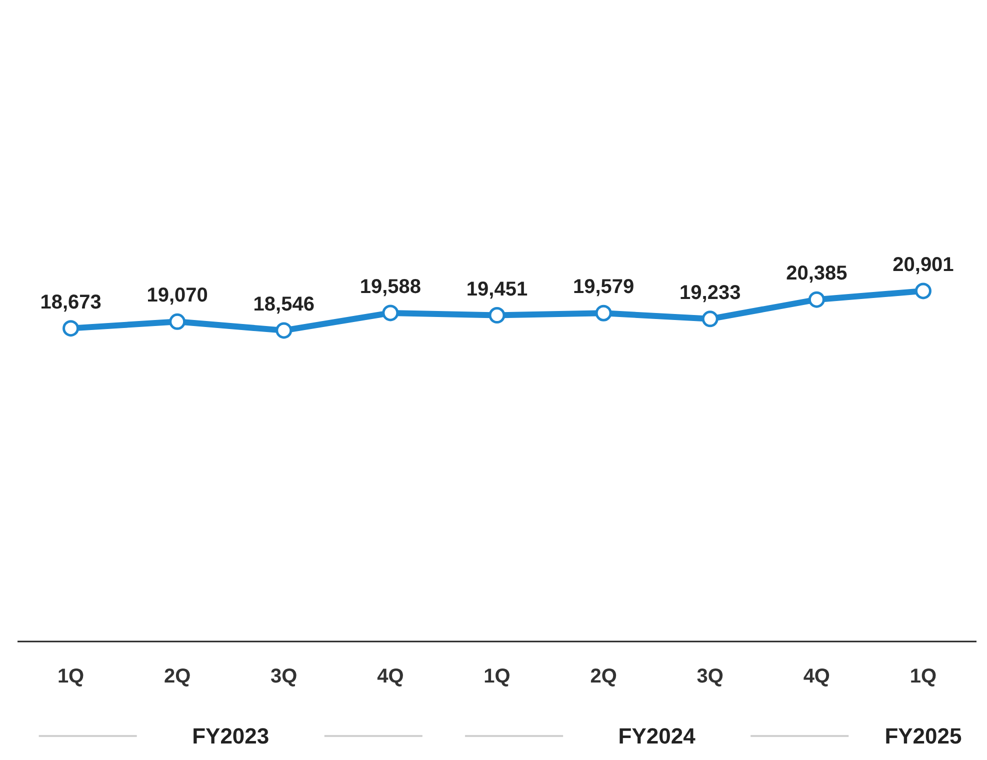 The height and width of the screenshot is (760, 987). Describe the element at coordinates (497, 289) in the screenshot. I see `data-label: 19,451` at that location.